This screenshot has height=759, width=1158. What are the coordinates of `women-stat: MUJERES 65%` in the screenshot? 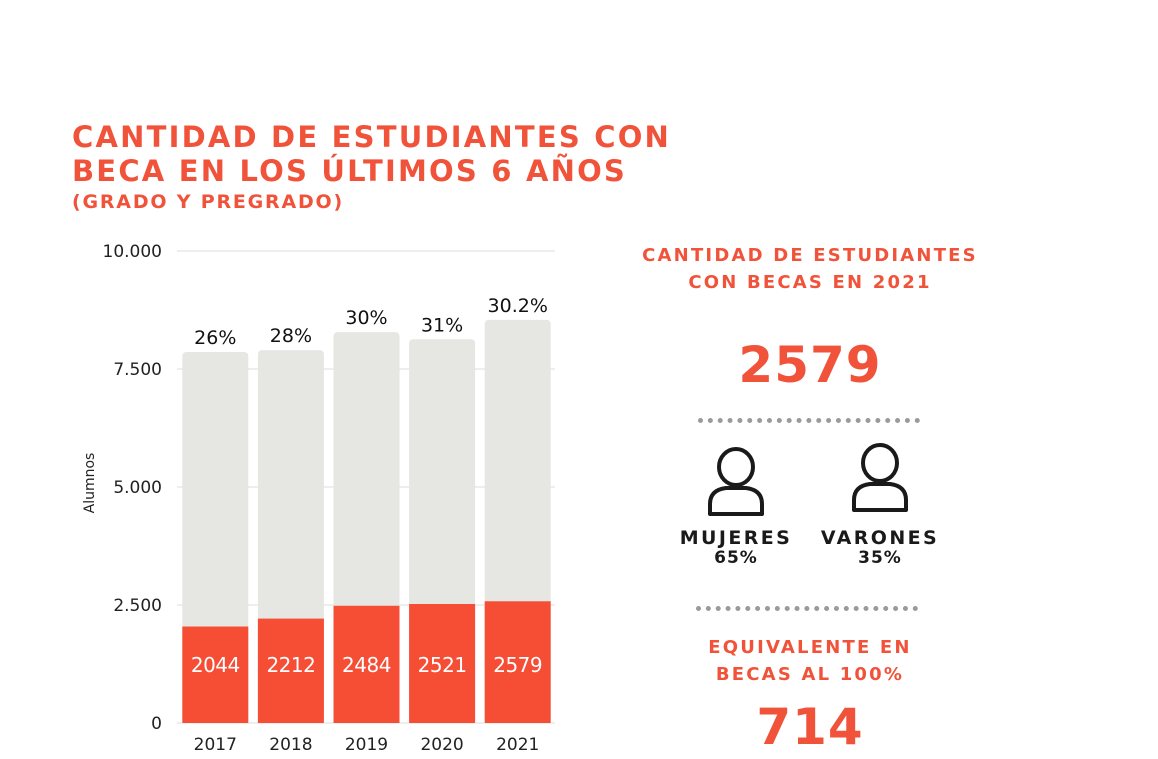 It's located at (736, 507).